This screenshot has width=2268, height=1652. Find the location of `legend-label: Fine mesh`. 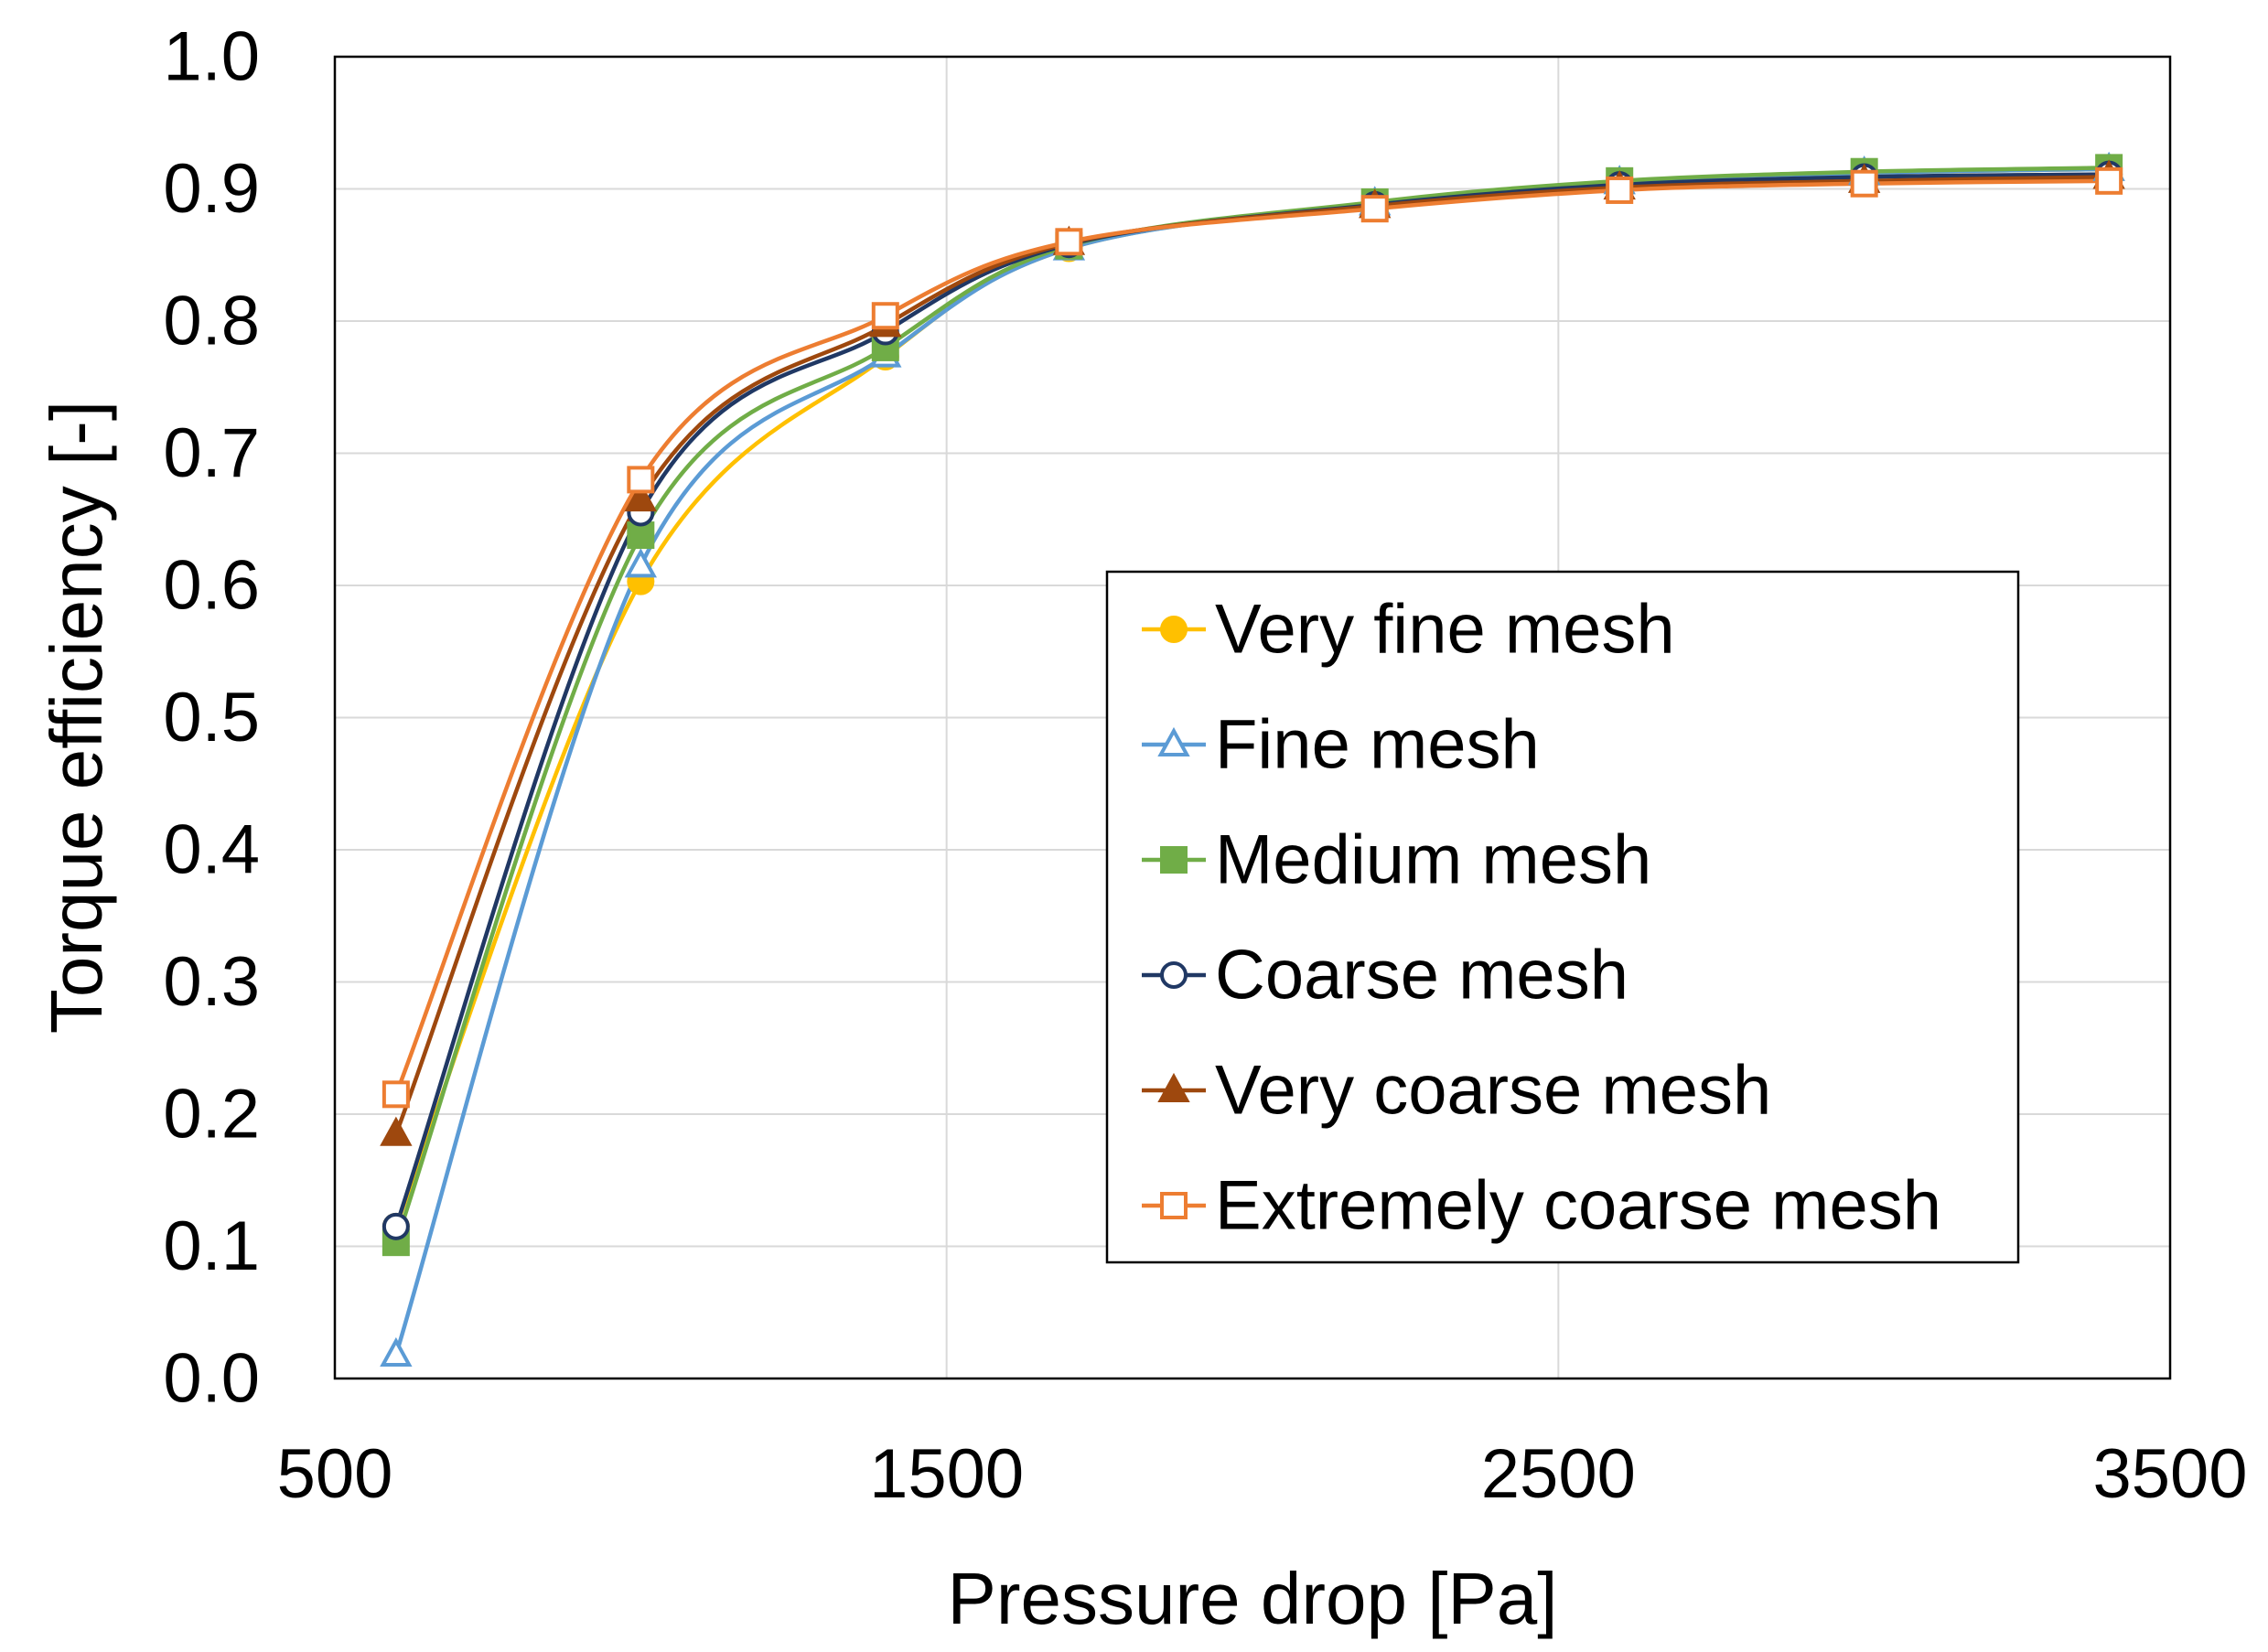

legend-label: Fine mesh is located at coordinates (1378, 745).